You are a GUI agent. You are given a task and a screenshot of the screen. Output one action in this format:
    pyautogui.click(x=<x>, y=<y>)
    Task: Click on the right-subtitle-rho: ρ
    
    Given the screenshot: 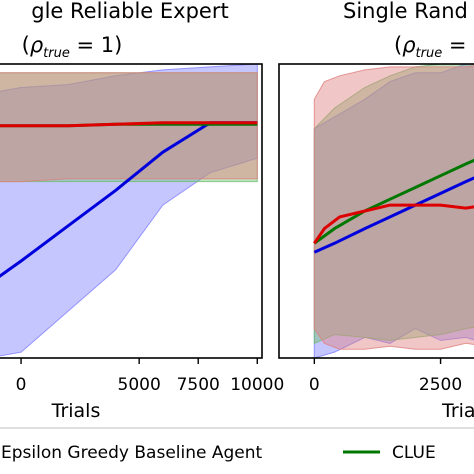 What is the action you would take?
    pyautogui.click(x=409, y=45)
    